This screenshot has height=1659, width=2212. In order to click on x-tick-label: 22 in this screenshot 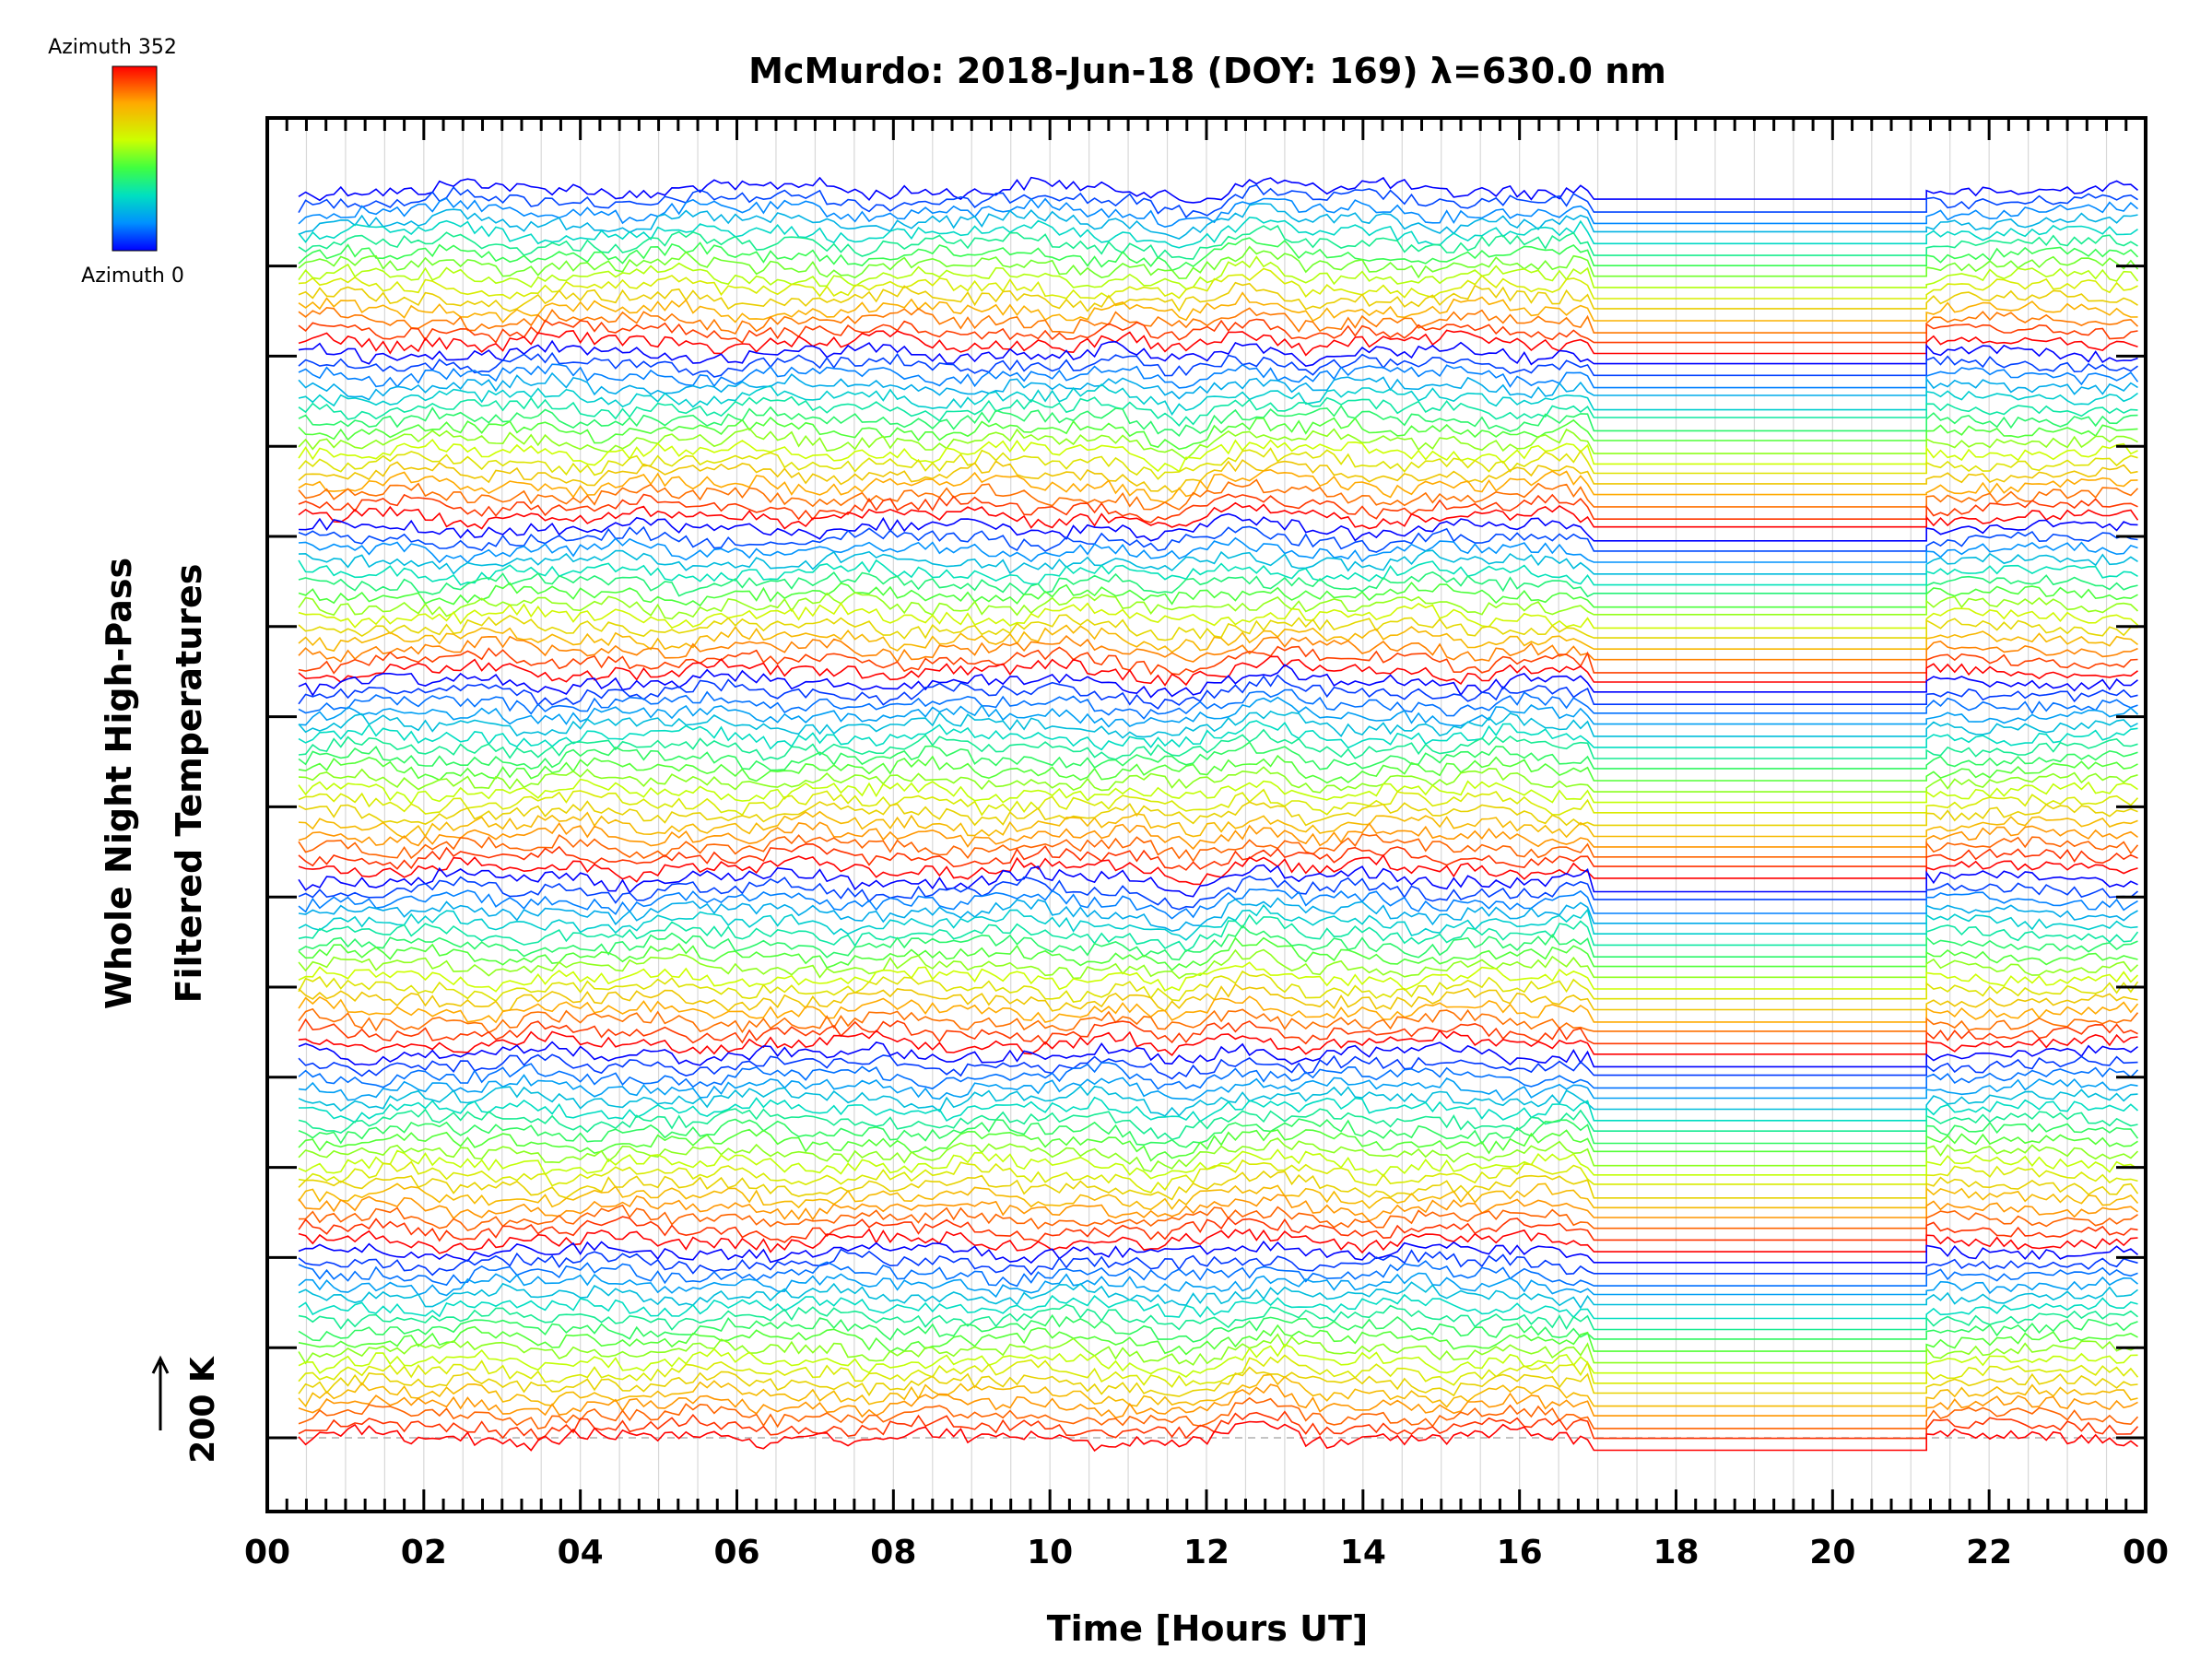, I will do `click(1989, 1552)`.